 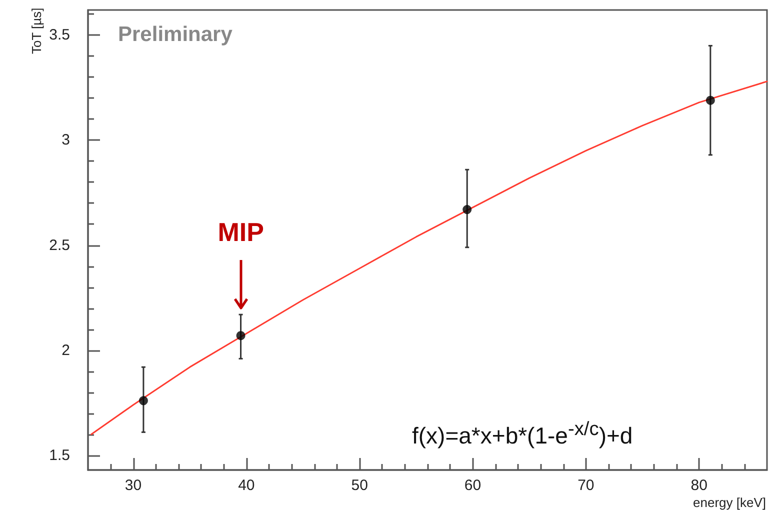 I want to click on annotation: MIP, so click(x=241, y=231).